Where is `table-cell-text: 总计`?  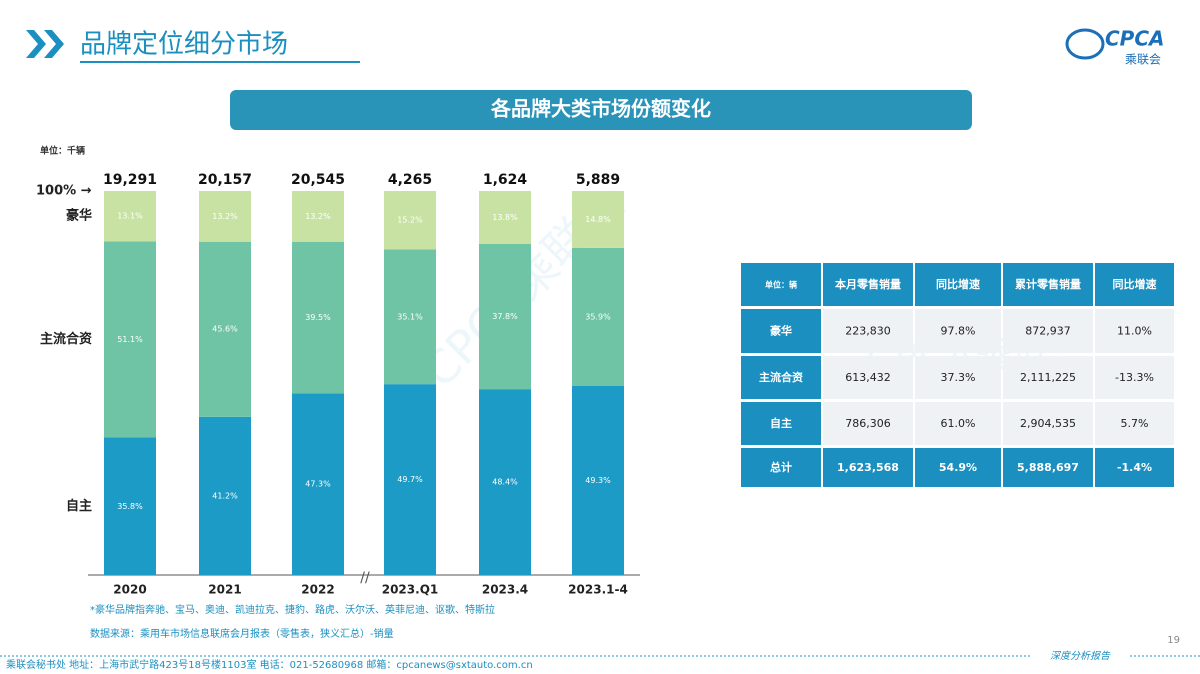
table-cell-text: 总计 is located at coordinates (781, 467).